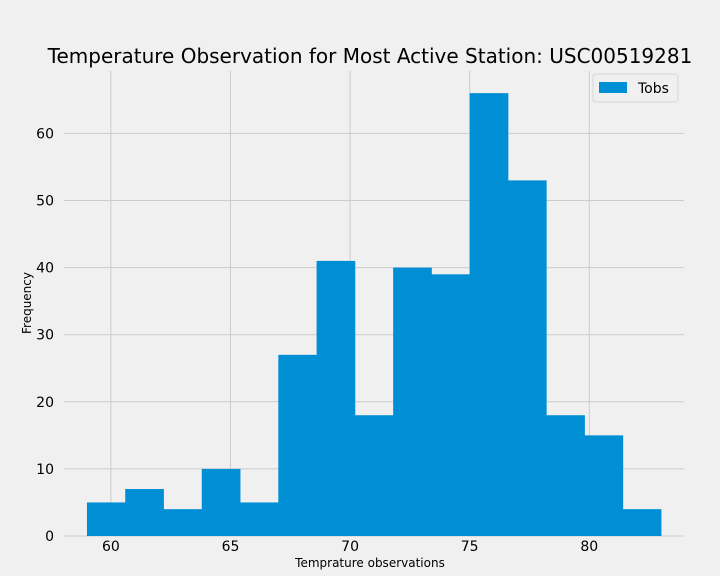 Image resolution: width=720 pixels, height=576 pixels. Describe the element at coordinates (49, 537) in the screenshot. I see `y-tick-label: 0` at that location.